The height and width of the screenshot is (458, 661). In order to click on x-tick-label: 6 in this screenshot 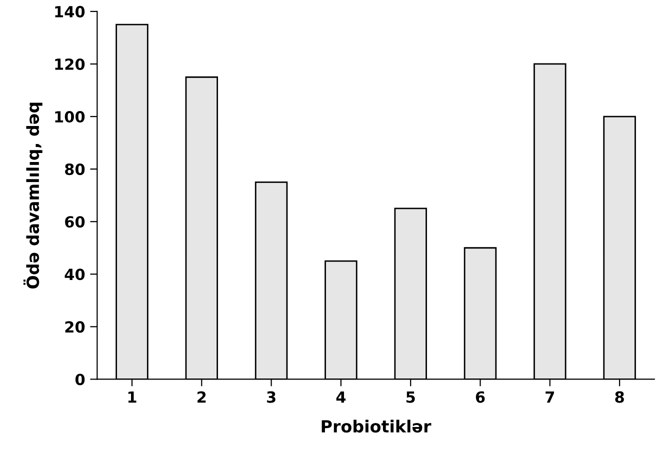, I will do `click(480, 397)`.